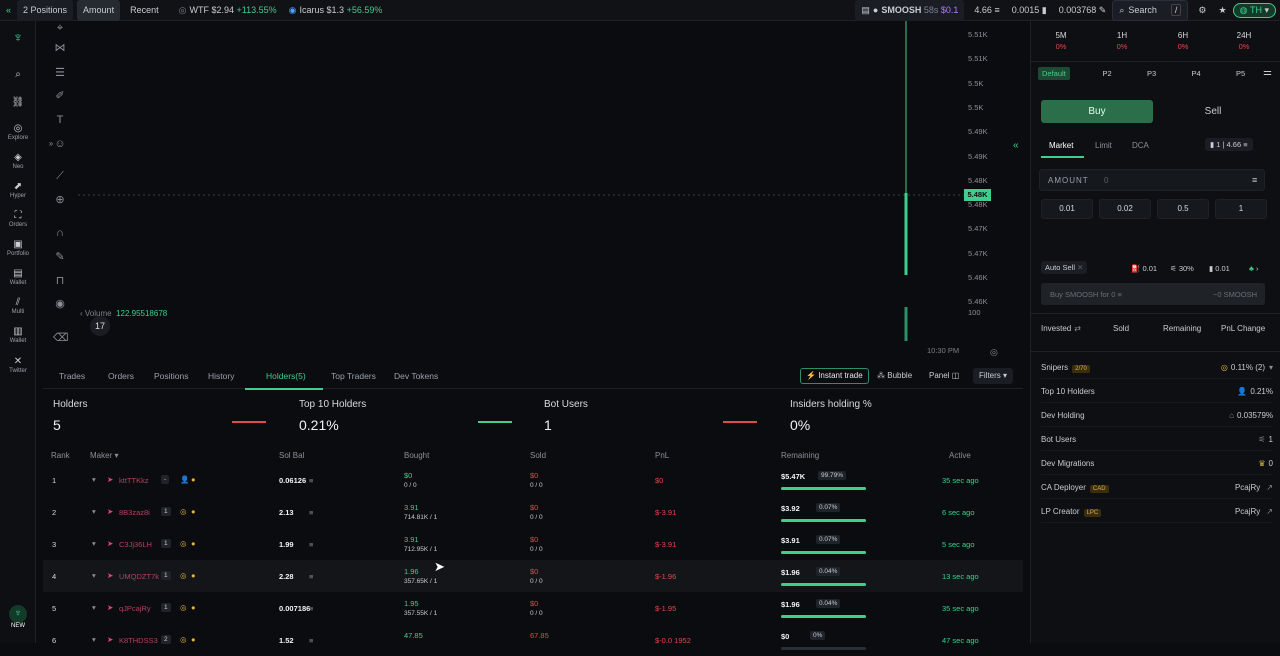  I want to click on maker-address: K8THDSS3, so click(138, 640).